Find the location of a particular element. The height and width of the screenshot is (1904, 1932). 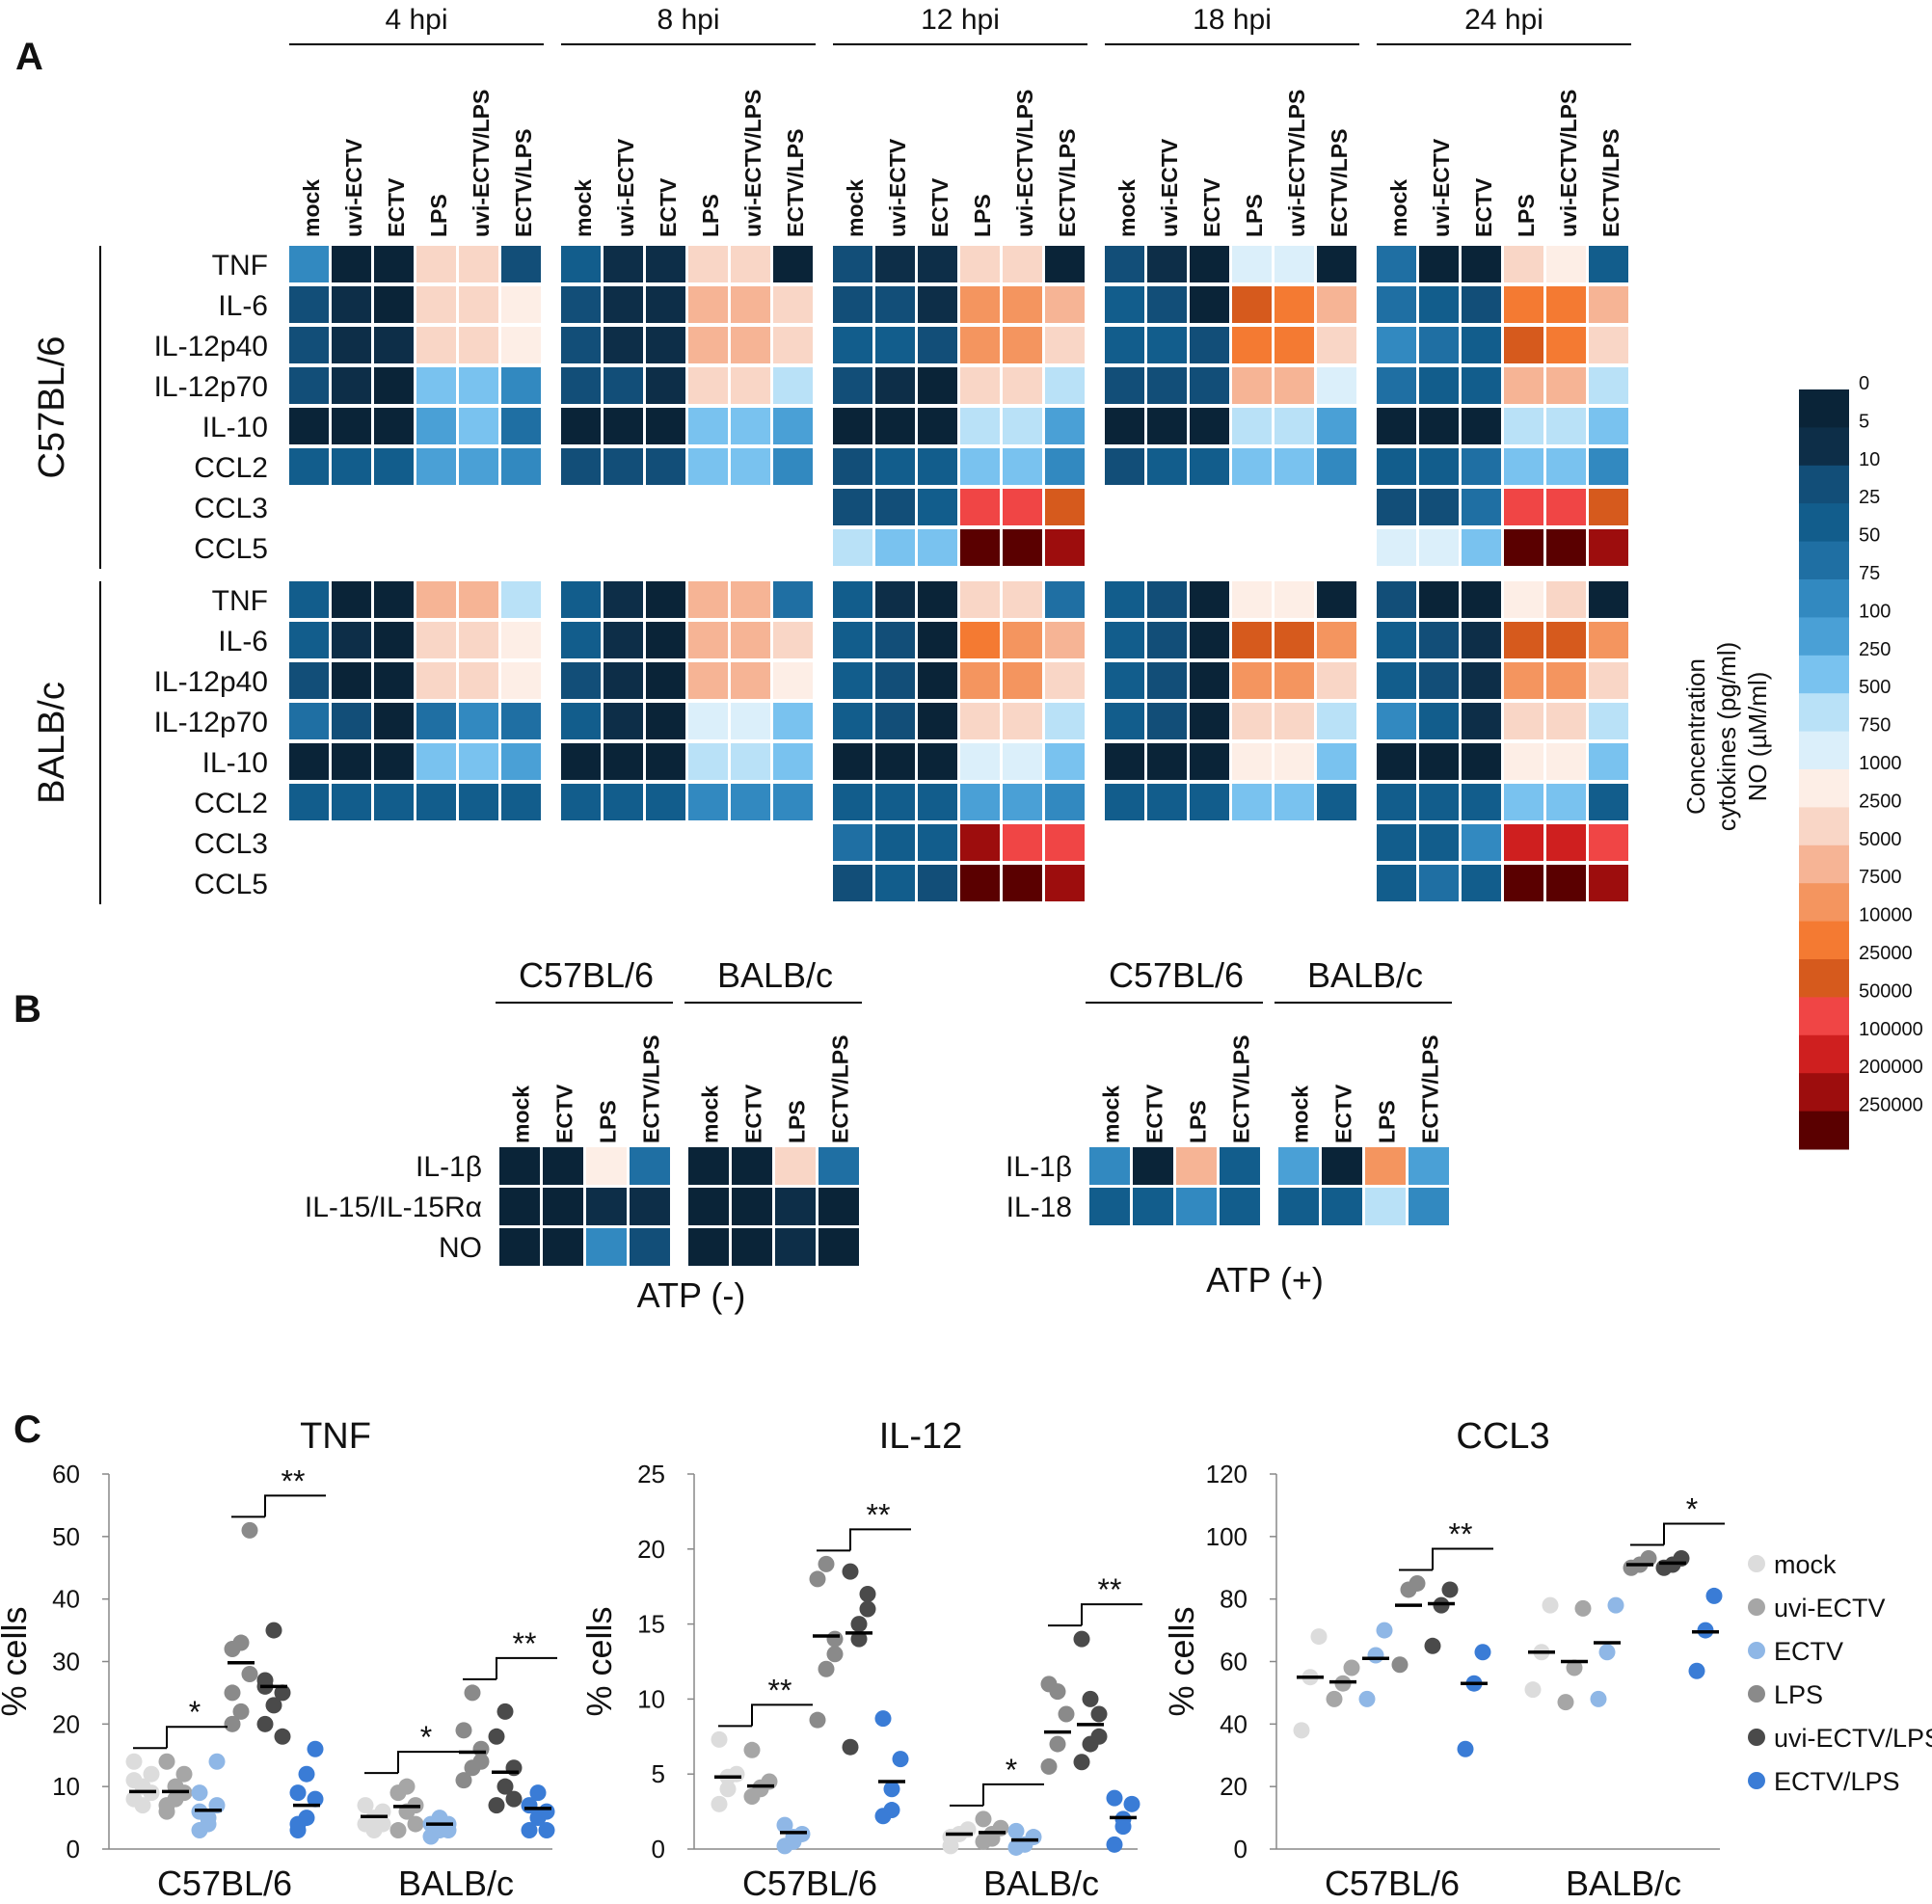

legend-title-line: cytokines (pg/ml) is located at coordinates (1726, 737).